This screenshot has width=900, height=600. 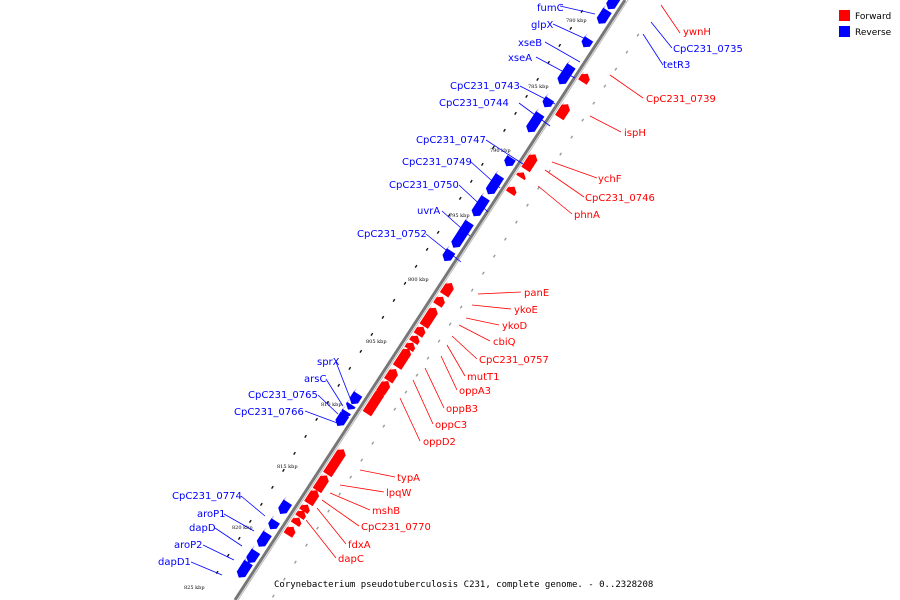 What do you see at coordinates (536, 293) in the screenshot?
I see `gene-label-panE: panE` at bounding box center [536, 293].